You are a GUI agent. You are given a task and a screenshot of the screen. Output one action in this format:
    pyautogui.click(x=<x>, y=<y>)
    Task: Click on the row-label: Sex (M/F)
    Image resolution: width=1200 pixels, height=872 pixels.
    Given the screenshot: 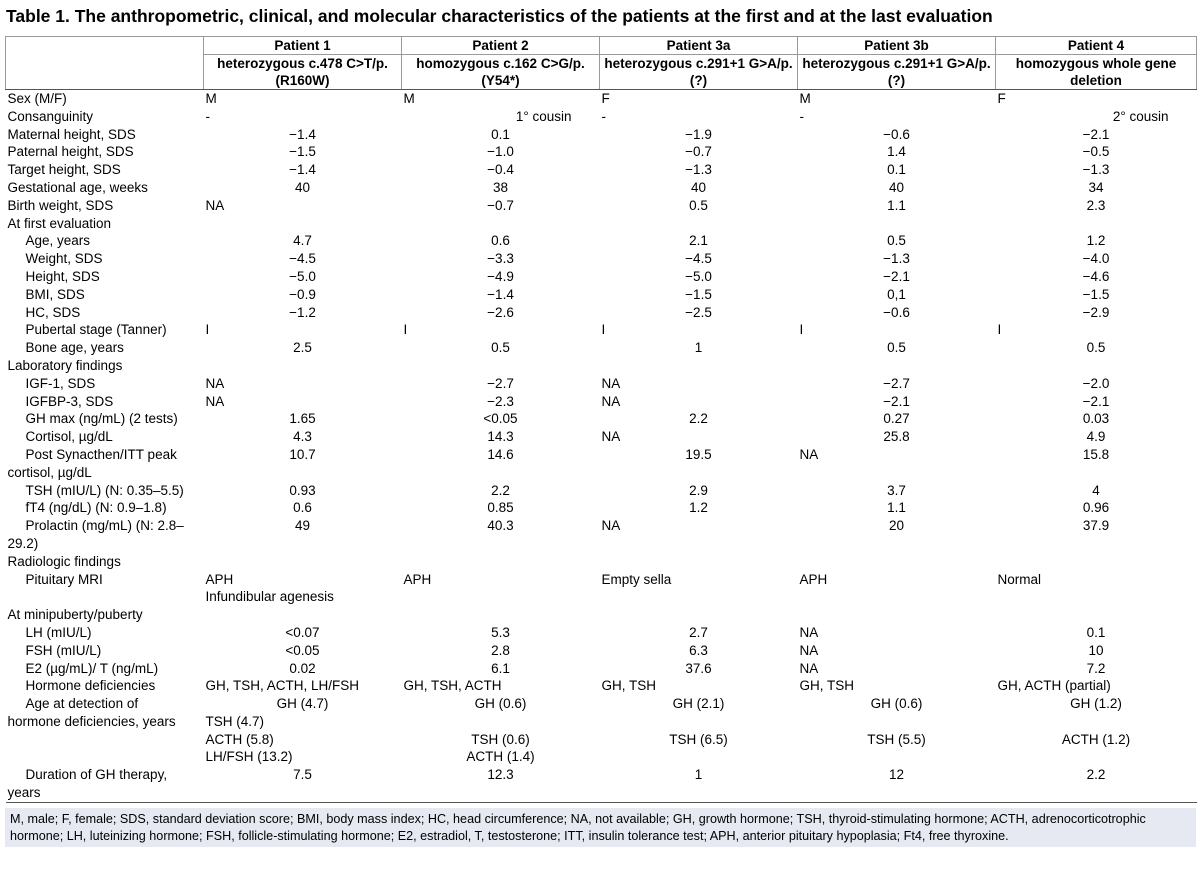 What is the action you would take?
    pyautogui.click(x=37, y=98)
    